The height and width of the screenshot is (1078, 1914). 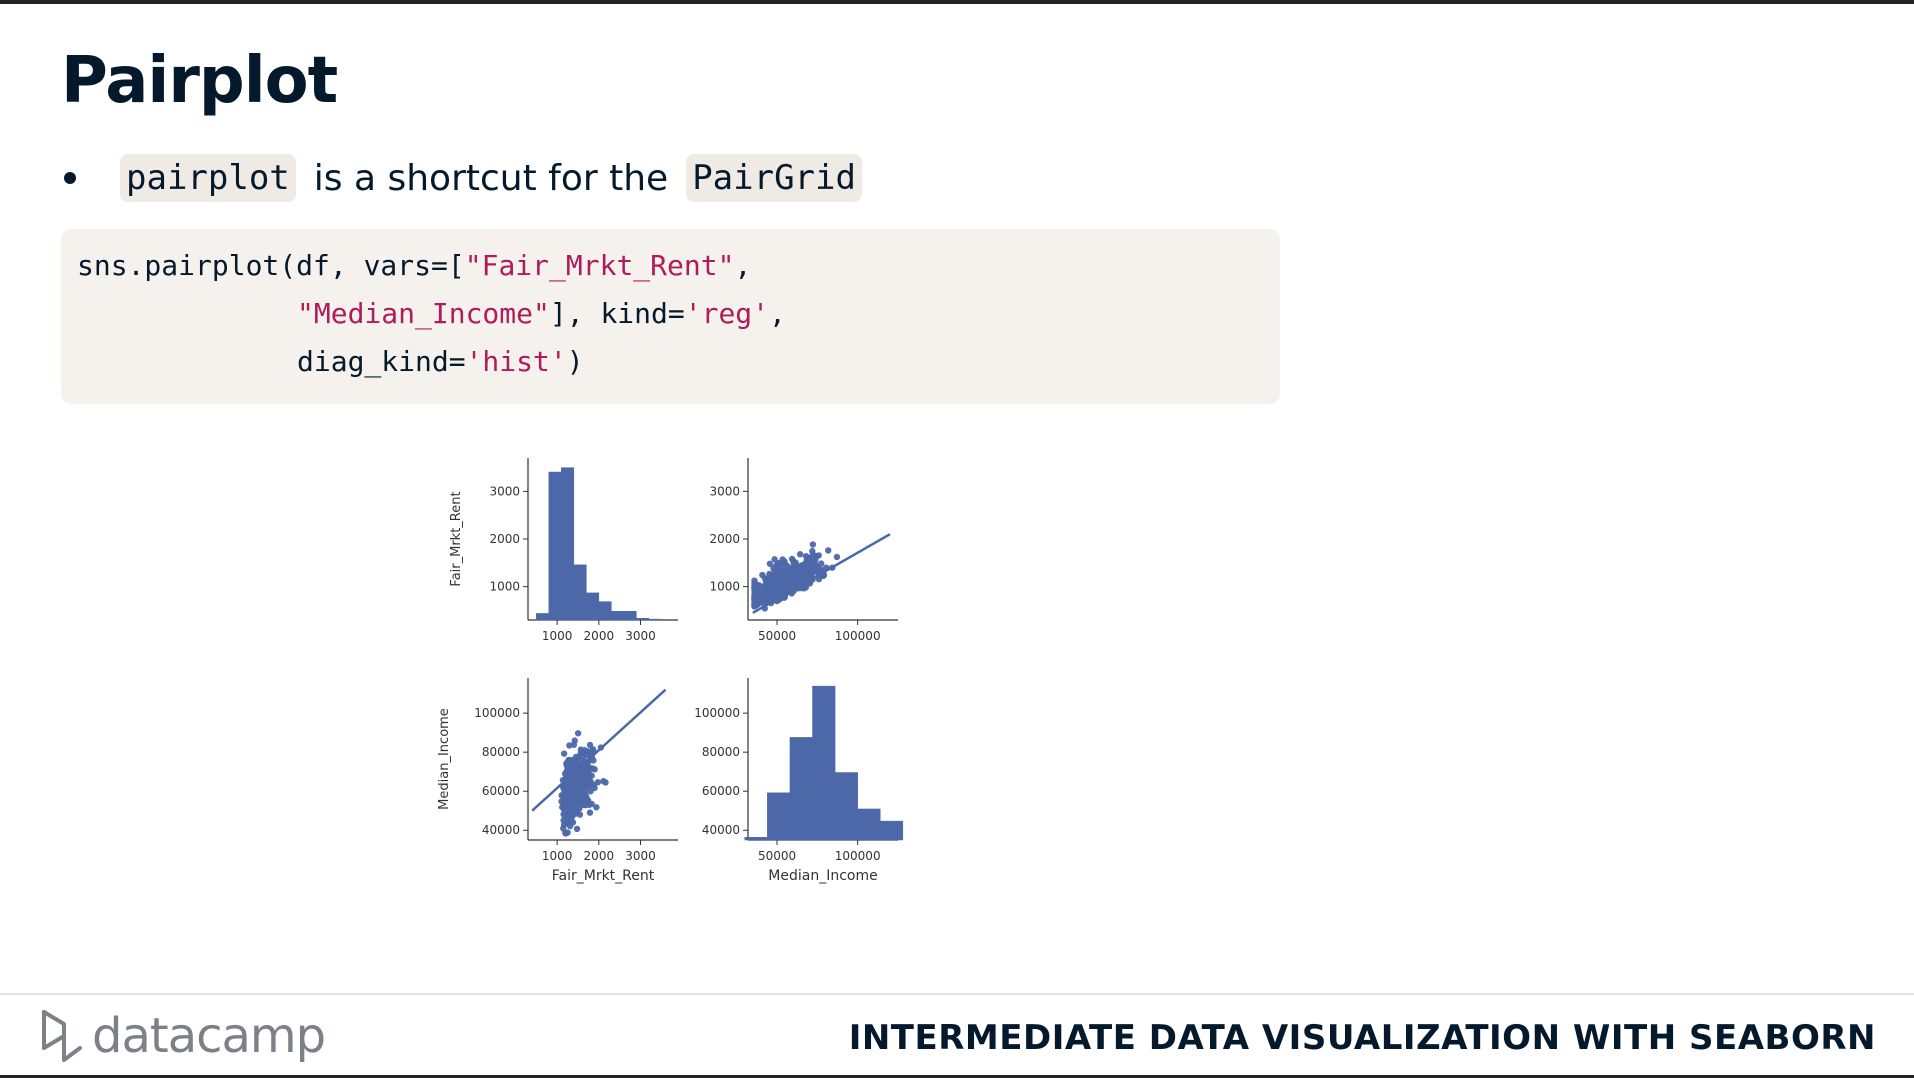 What do you see at coordinates (727, 313) in the screenshot?
I see `code-string: 'reg'` at bounding box center [727, 313].